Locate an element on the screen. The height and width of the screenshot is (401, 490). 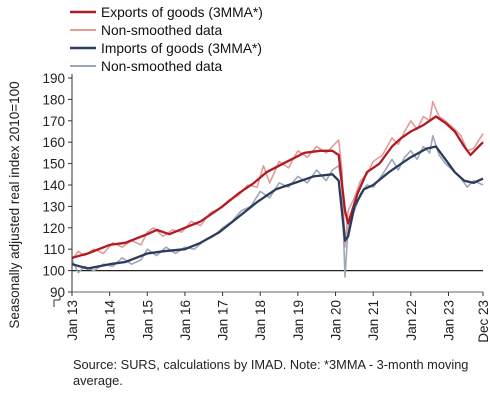
legend-label: Imports of goods (3MMA*) is located at coordinates (181, 48).